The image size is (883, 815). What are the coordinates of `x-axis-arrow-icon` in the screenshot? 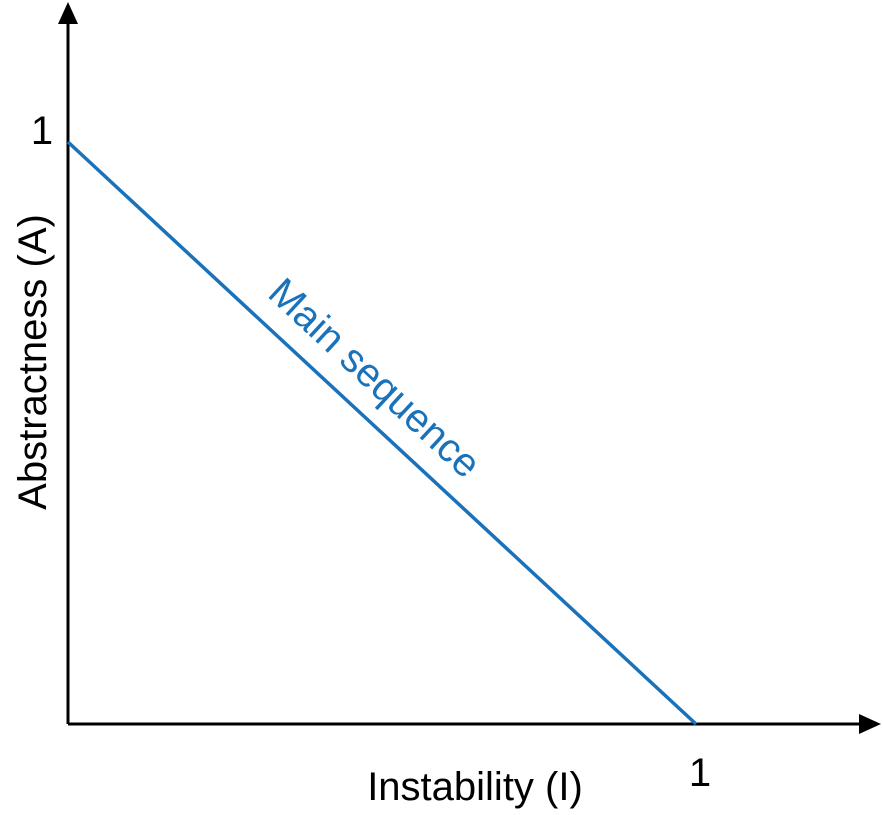 It's located at (870, 724).